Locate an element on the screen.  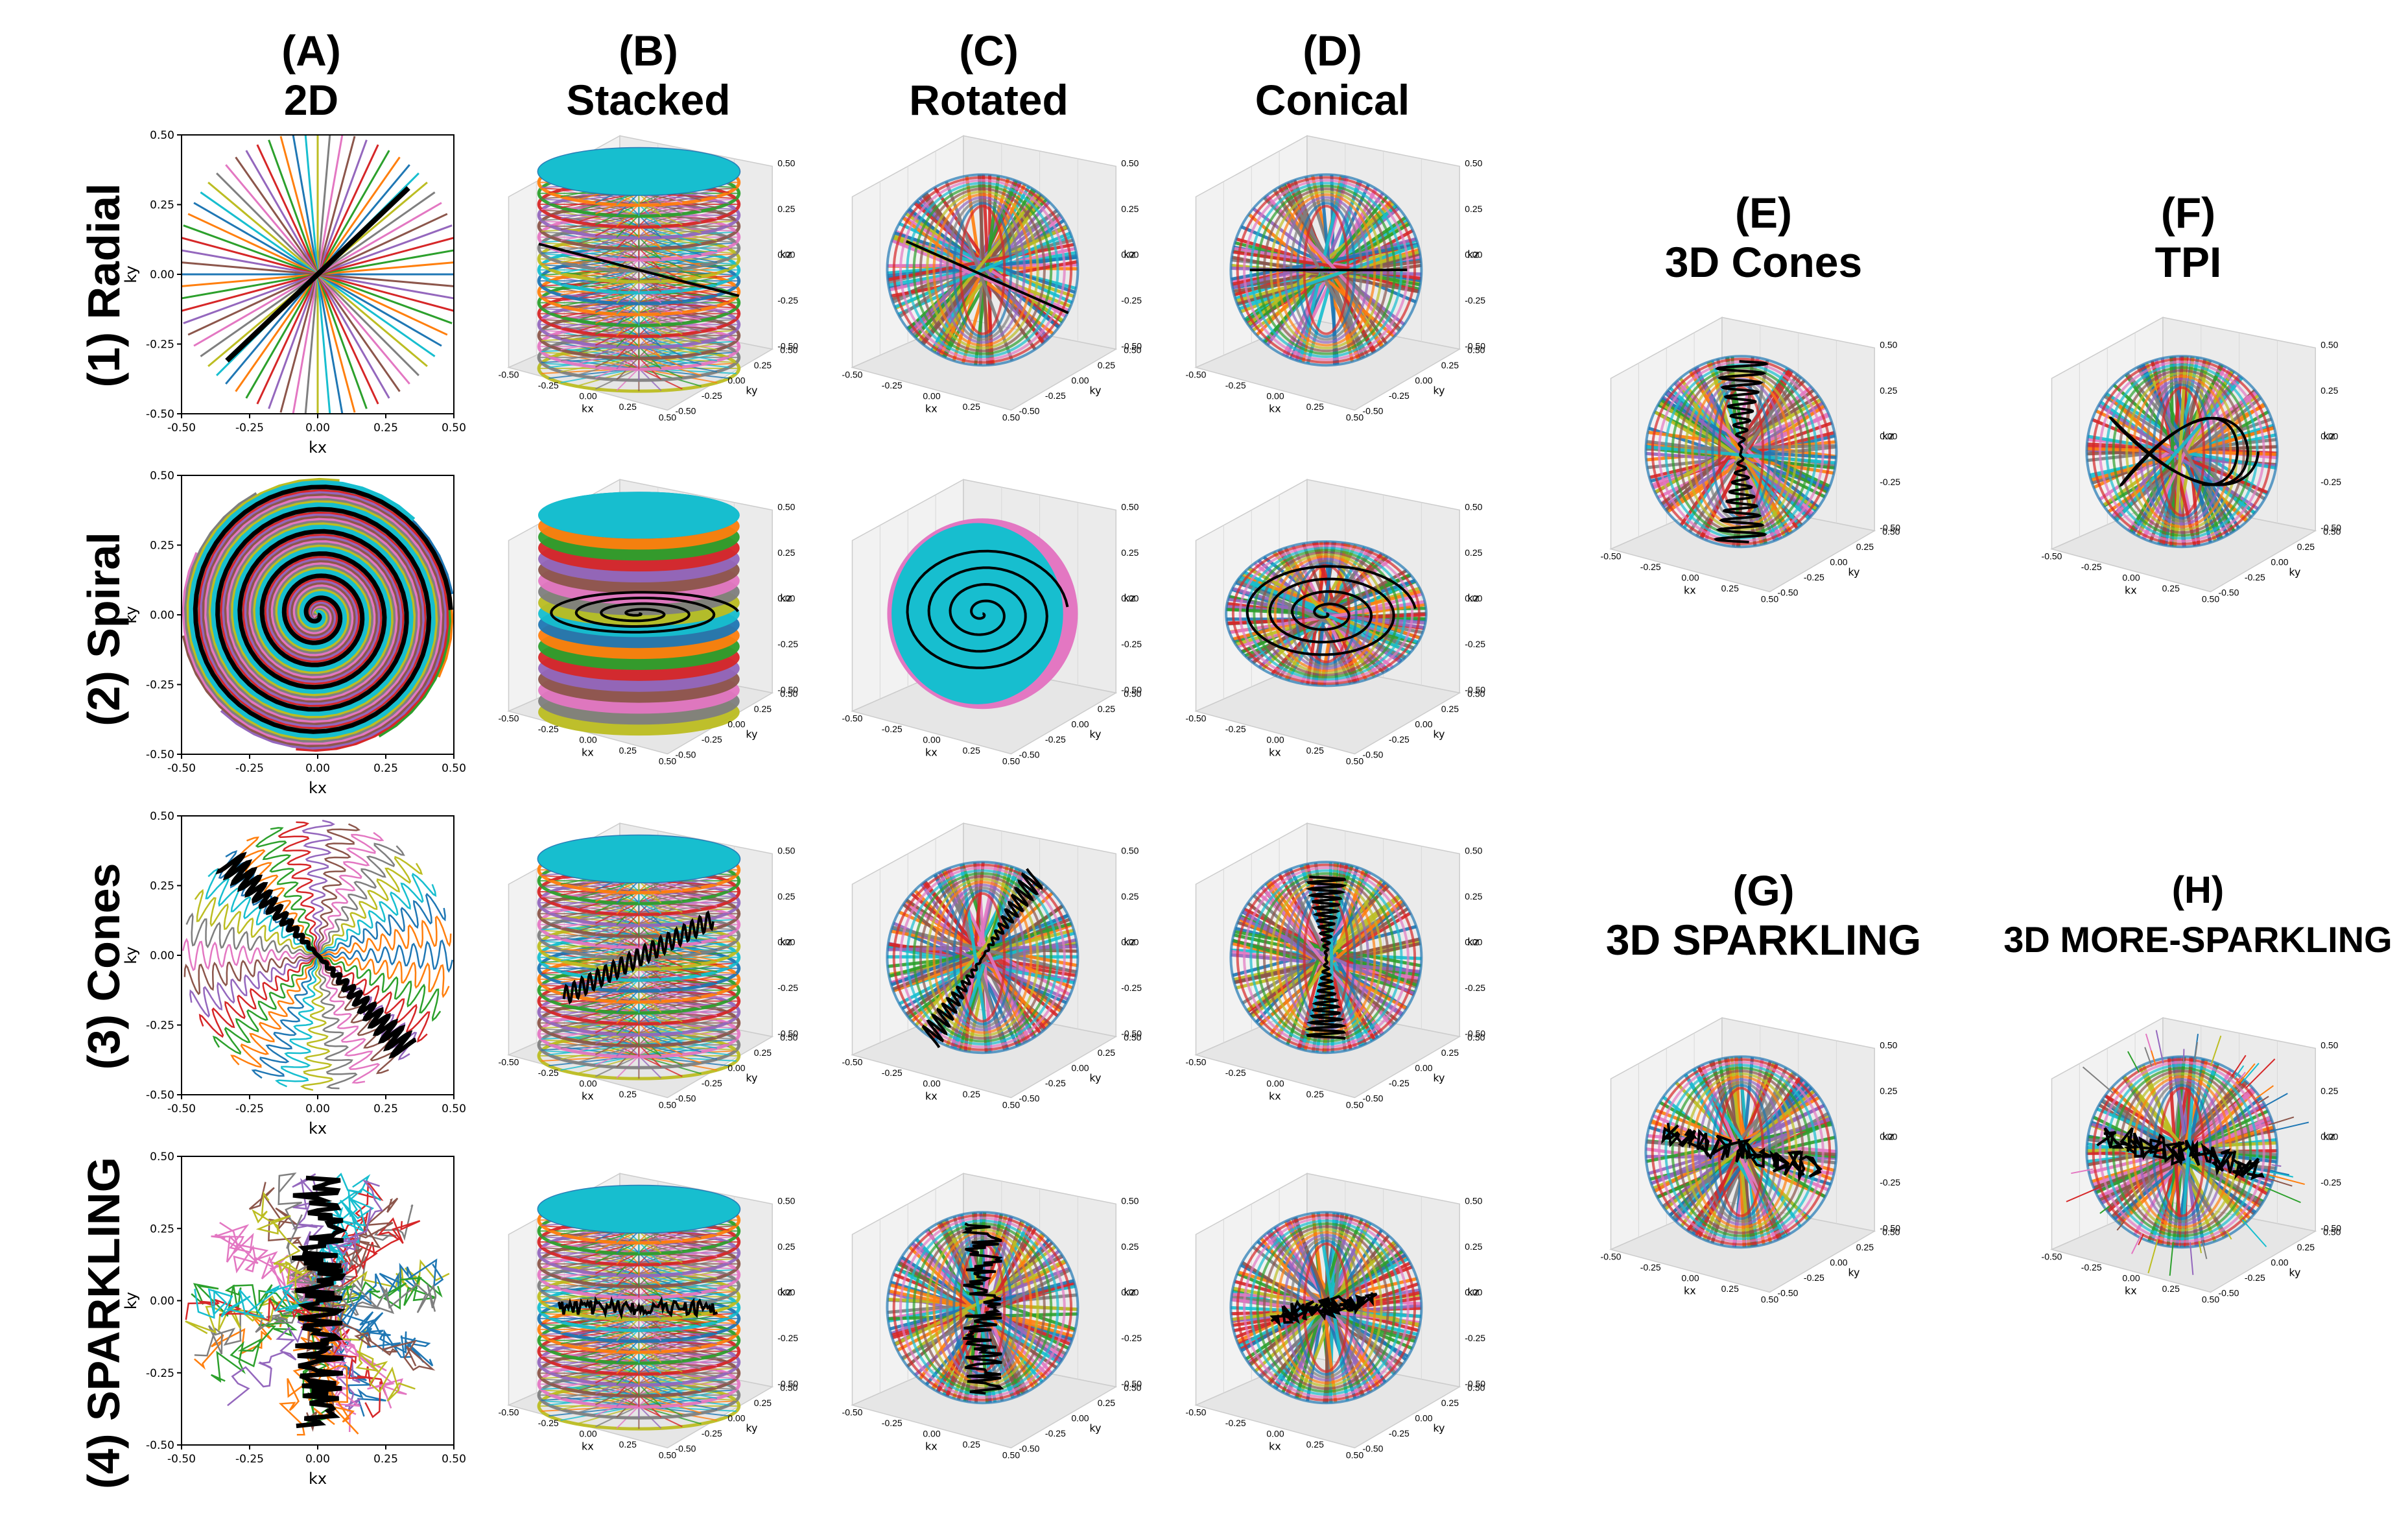
z-axis-label: kz is located at coordinates (1129, 254).